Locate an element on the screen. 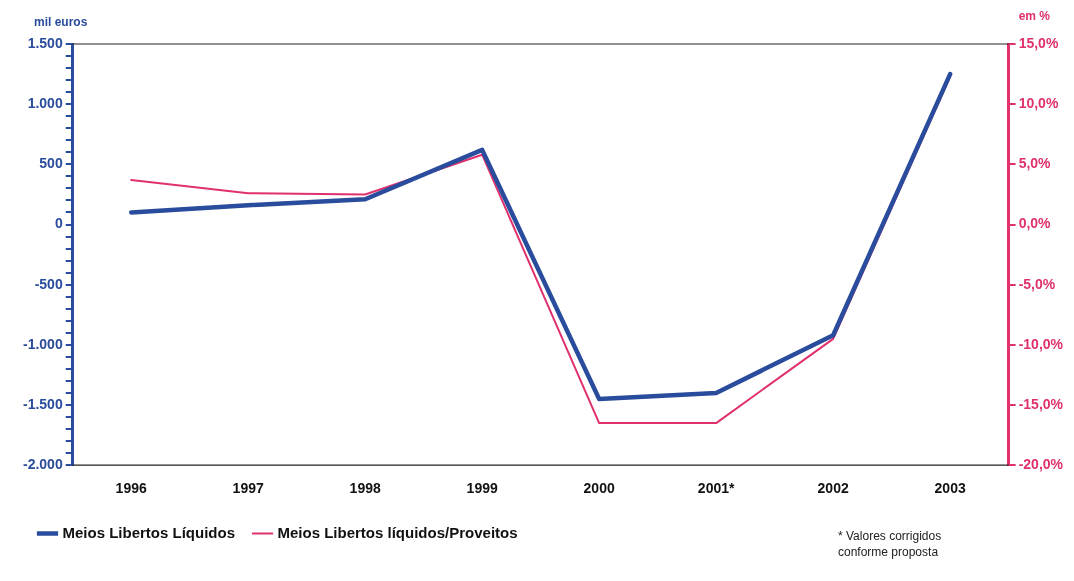  x-tick-label: 2003 is located at coordinates (950, 488).